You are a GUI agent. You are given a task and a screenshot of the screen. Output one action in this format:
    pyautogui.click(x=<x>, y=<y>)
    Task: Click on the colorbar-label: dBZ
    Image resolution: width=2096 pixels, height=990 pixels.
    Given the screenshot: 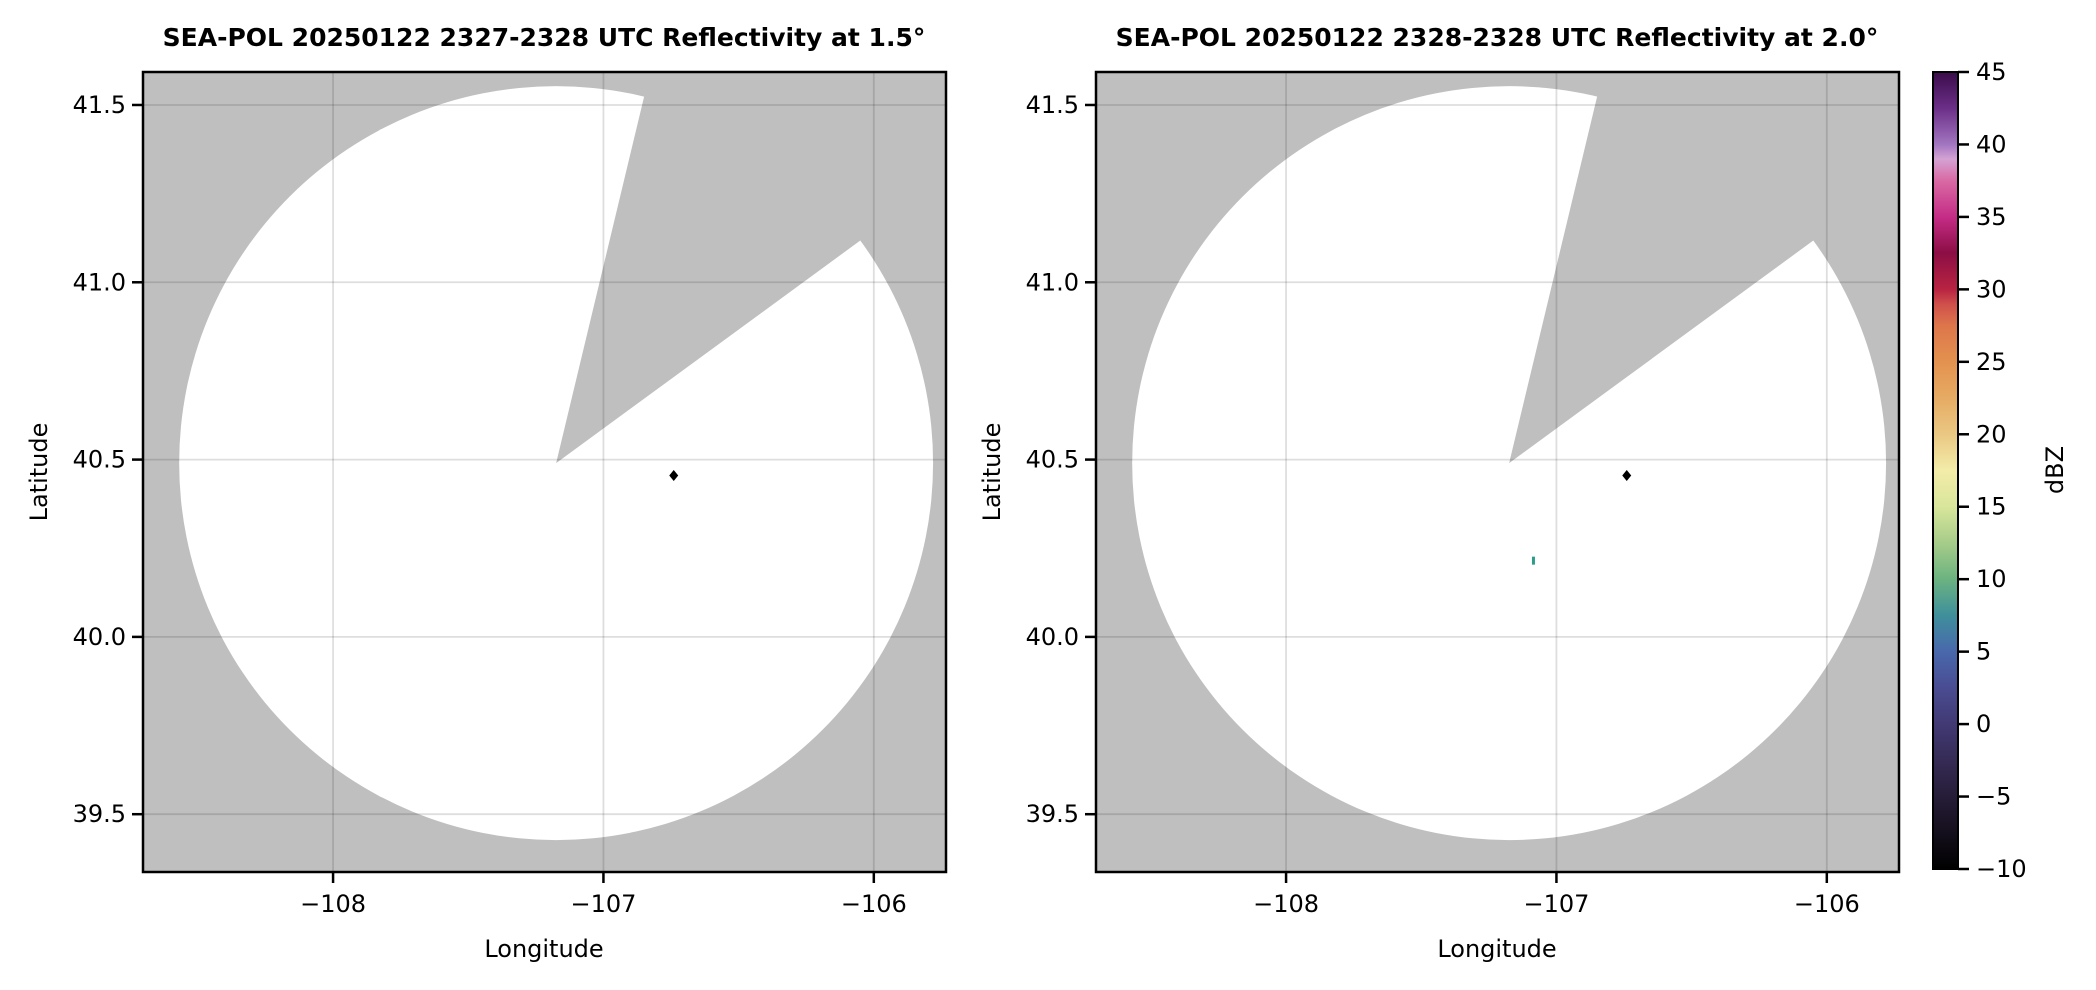 What is the action you would take?
    pyautogui.click(x=2055, y=470)
    